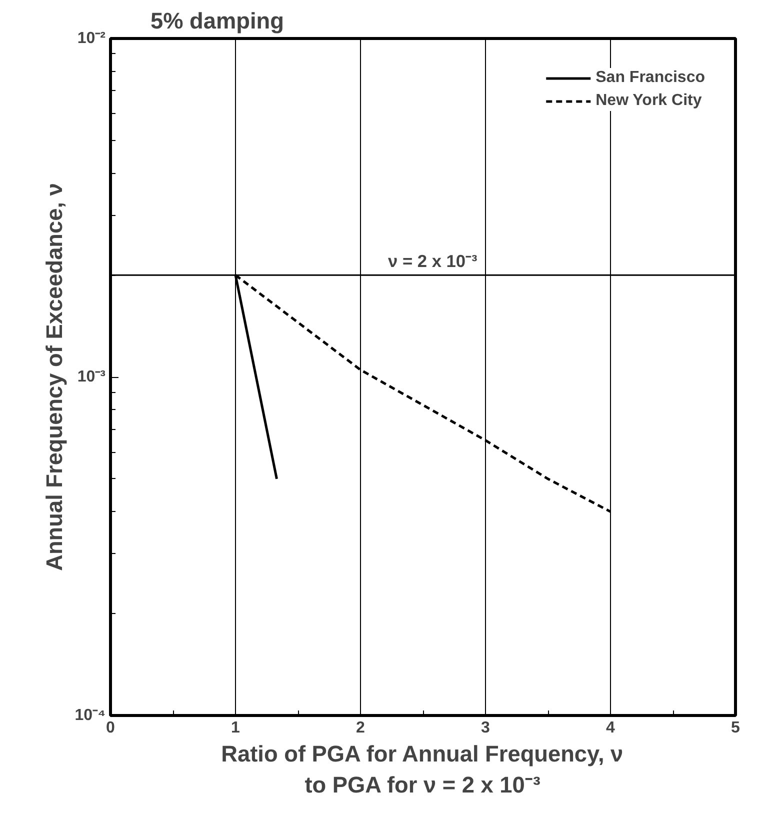  What do you see at coordinates (433, 261) in the screenshot?
I see `ref-line-label: ν = 2 x 10⁻³` at bounding box center [433, 261].